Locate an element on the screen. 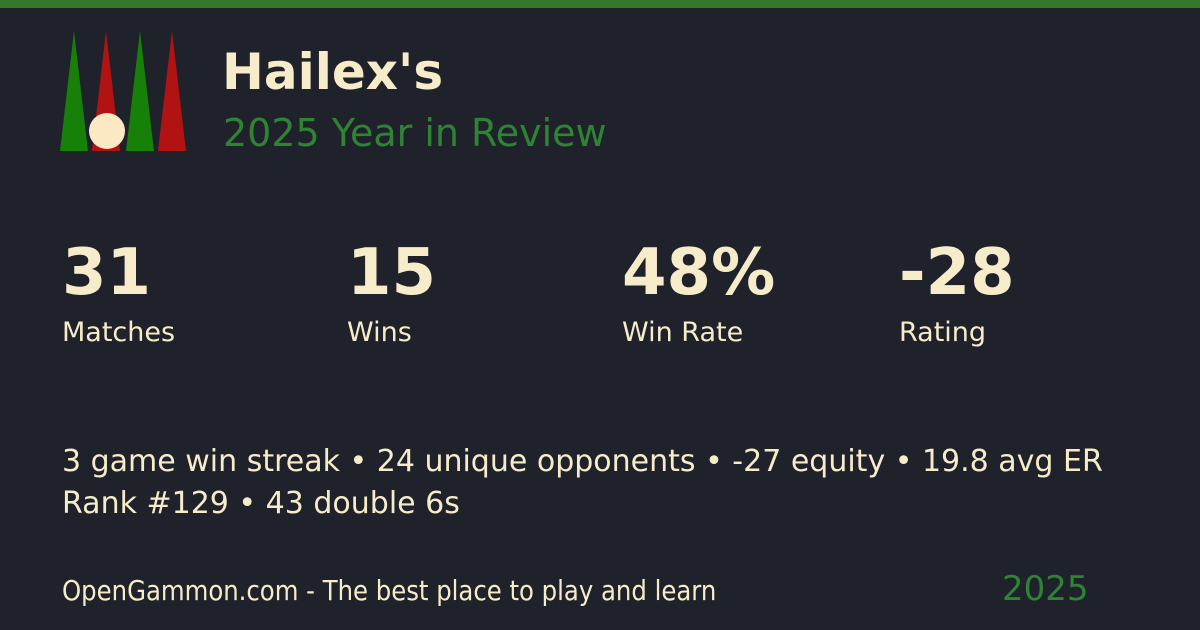  stat-matches: 31 Matches is located at coordinates (118, 293).